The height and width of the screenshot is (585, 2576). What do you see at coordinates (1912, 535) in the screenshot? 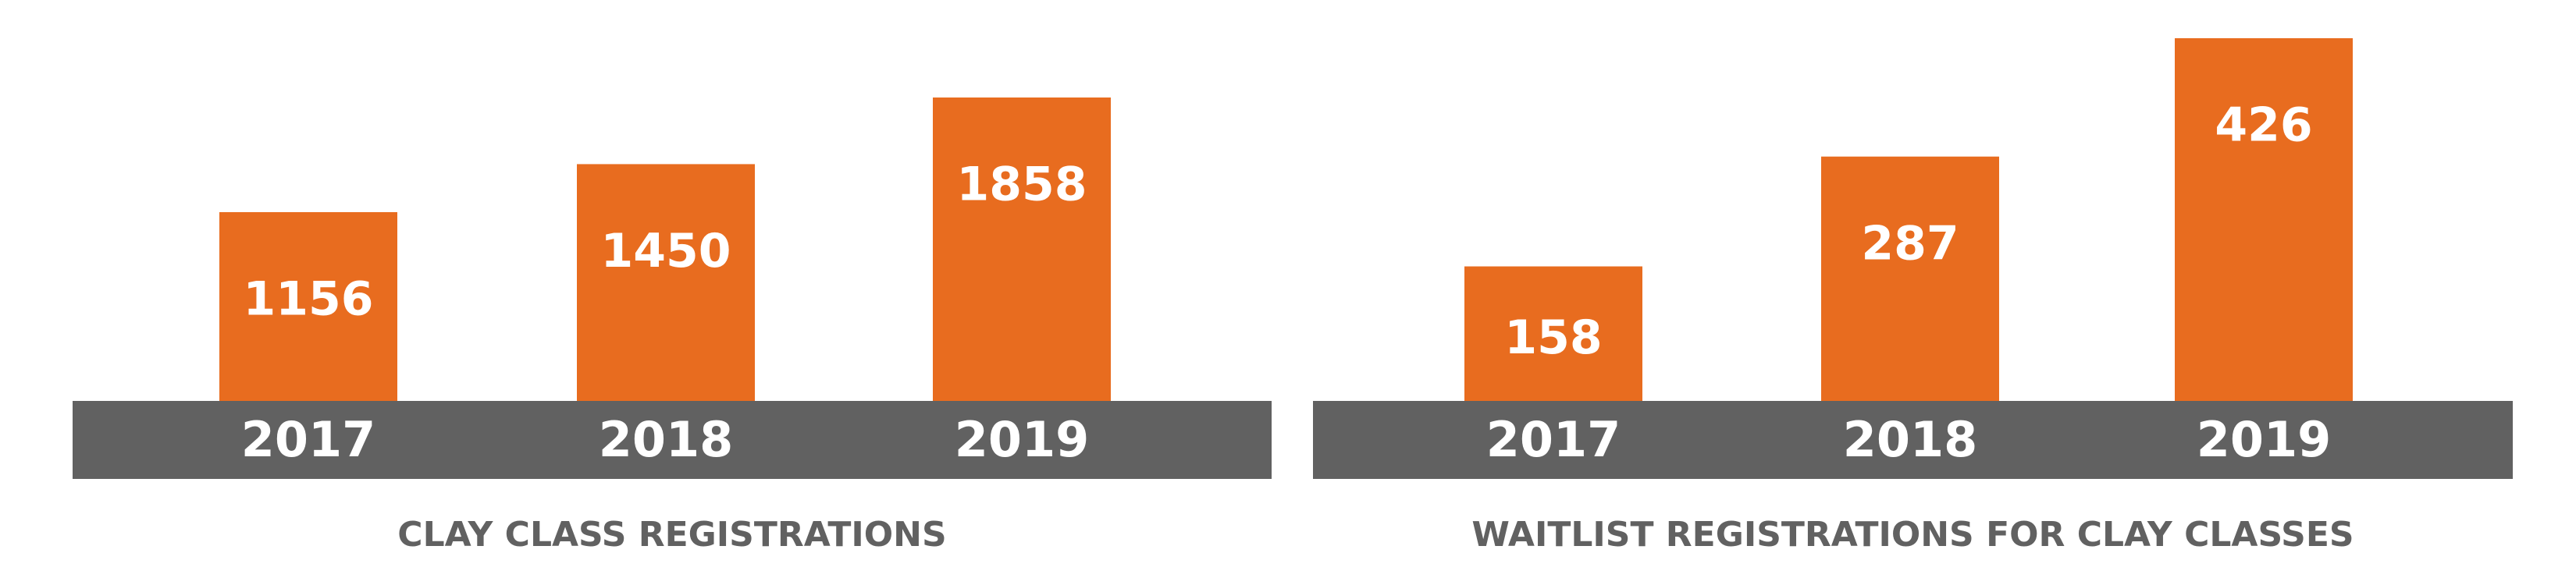
I see `chart-title: WAITLIST REGISTRATIONS FOR CLAY CLASSES` at bounding box center [1912, 535].